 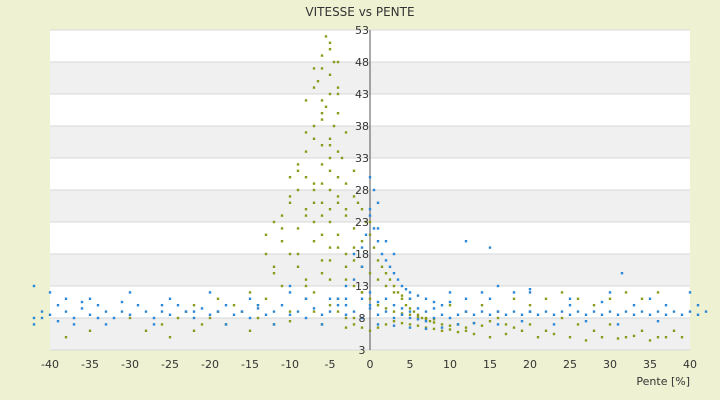 I want to click on y-tick-label: 33, so click(x=362, y=158).